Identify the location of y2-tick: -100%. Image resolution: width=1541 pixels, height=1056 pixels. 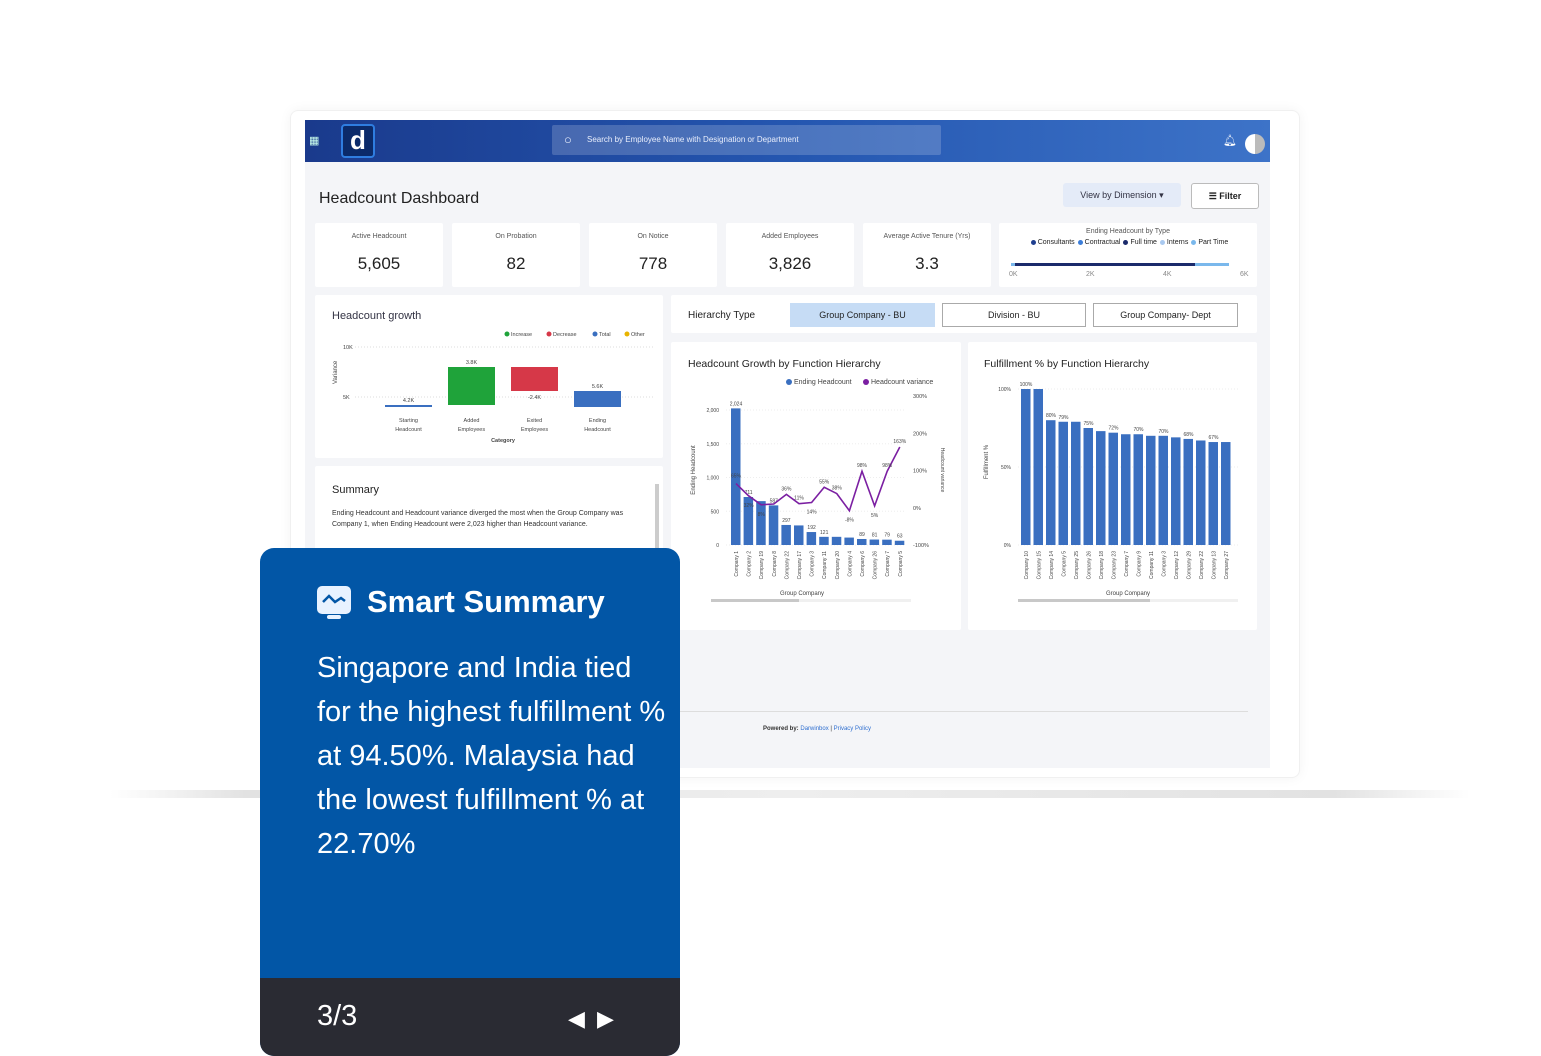
(921, 546).